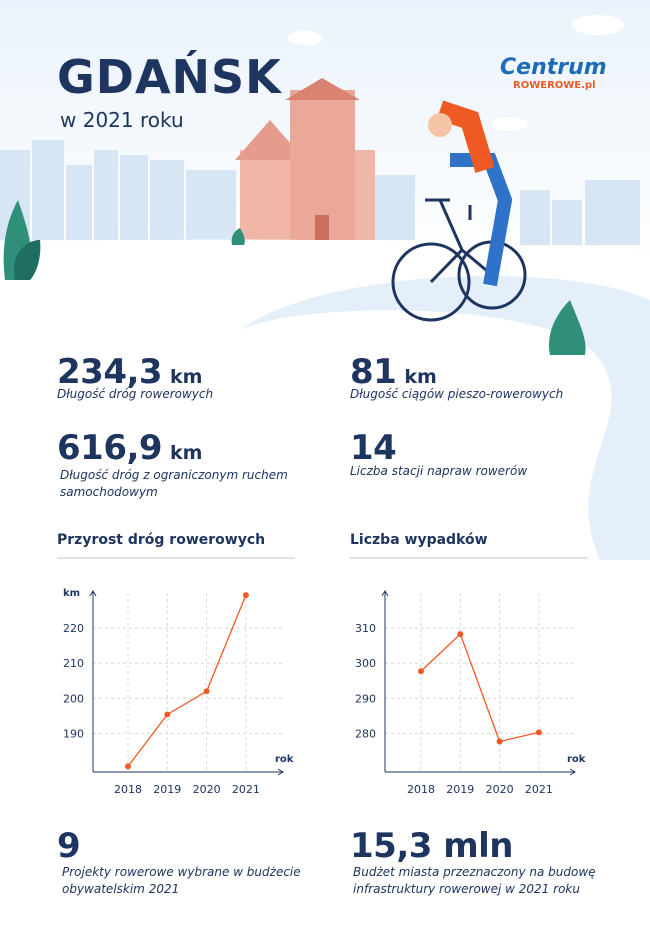  I want to click on chart-title: Przyrost dróg rowerowych, so click(161, 540).